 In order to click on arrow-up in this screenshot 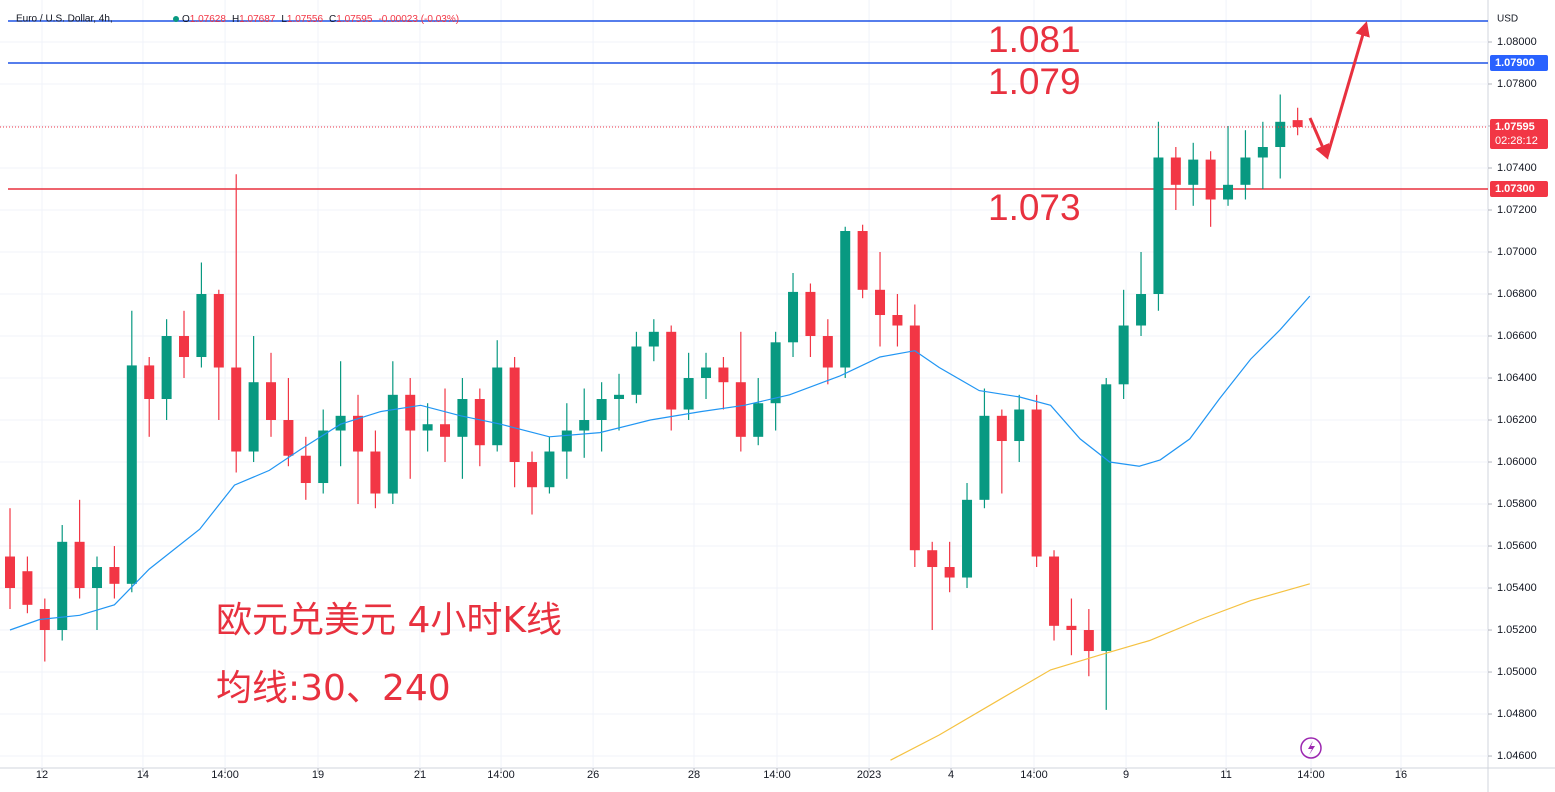, I will do `click(1347, 89)`.